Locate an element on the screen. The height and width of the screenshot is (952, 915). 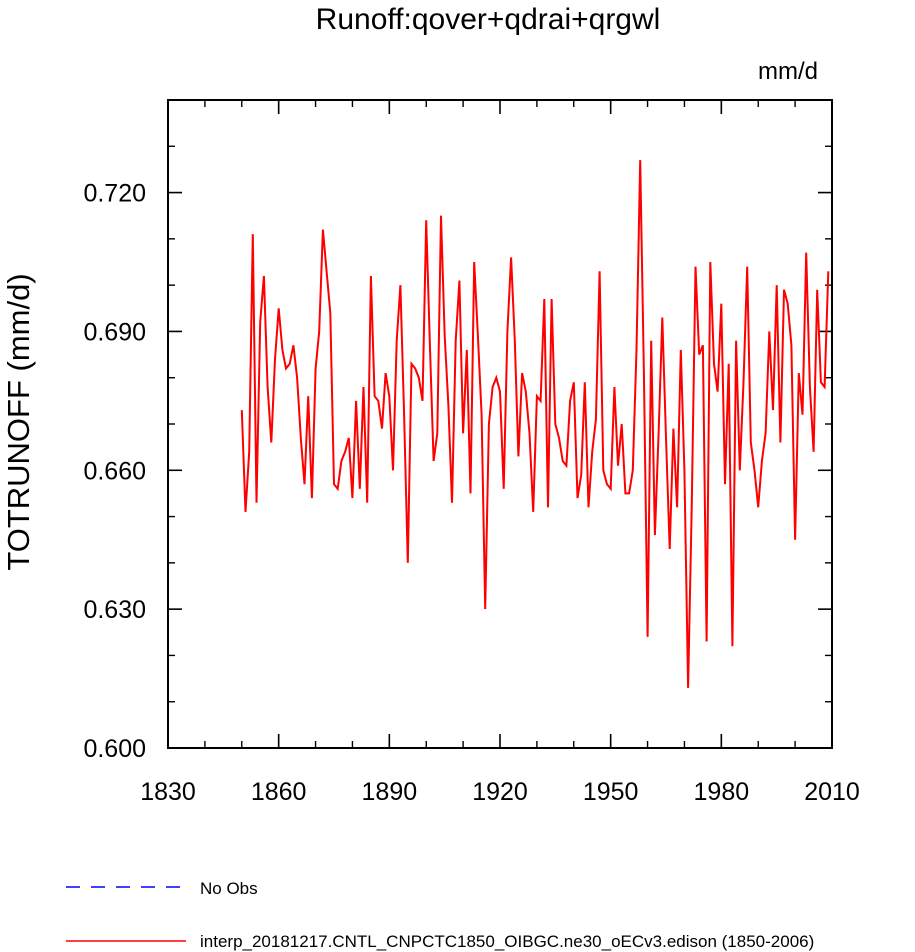
x-tick-label: 1830 is located at coordinates (168, 792).